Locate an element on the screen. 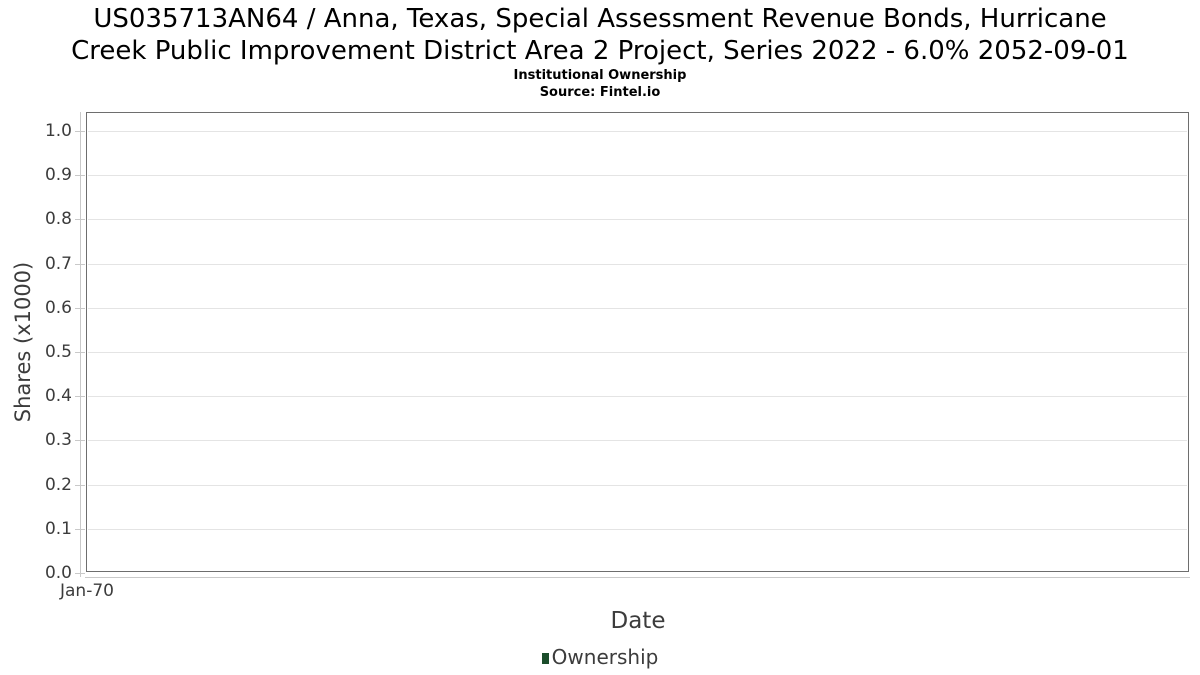  legend-item-label: Ownership is located at coordinates (605, 657).